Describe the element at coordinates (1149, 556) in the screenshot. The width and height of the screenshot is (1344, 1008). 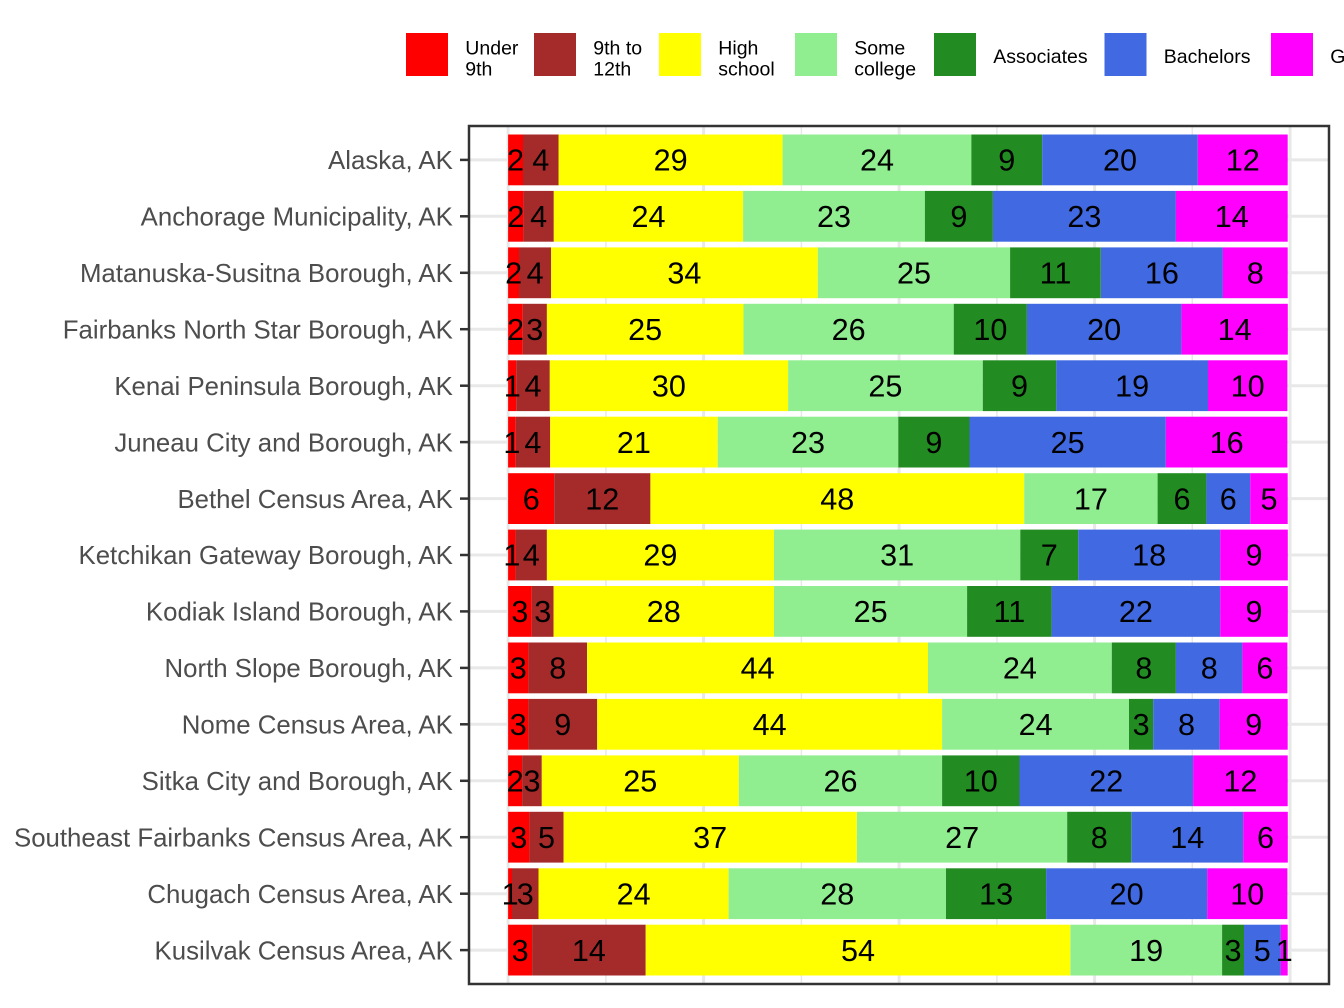
I see `svg-text: 18` at that location.